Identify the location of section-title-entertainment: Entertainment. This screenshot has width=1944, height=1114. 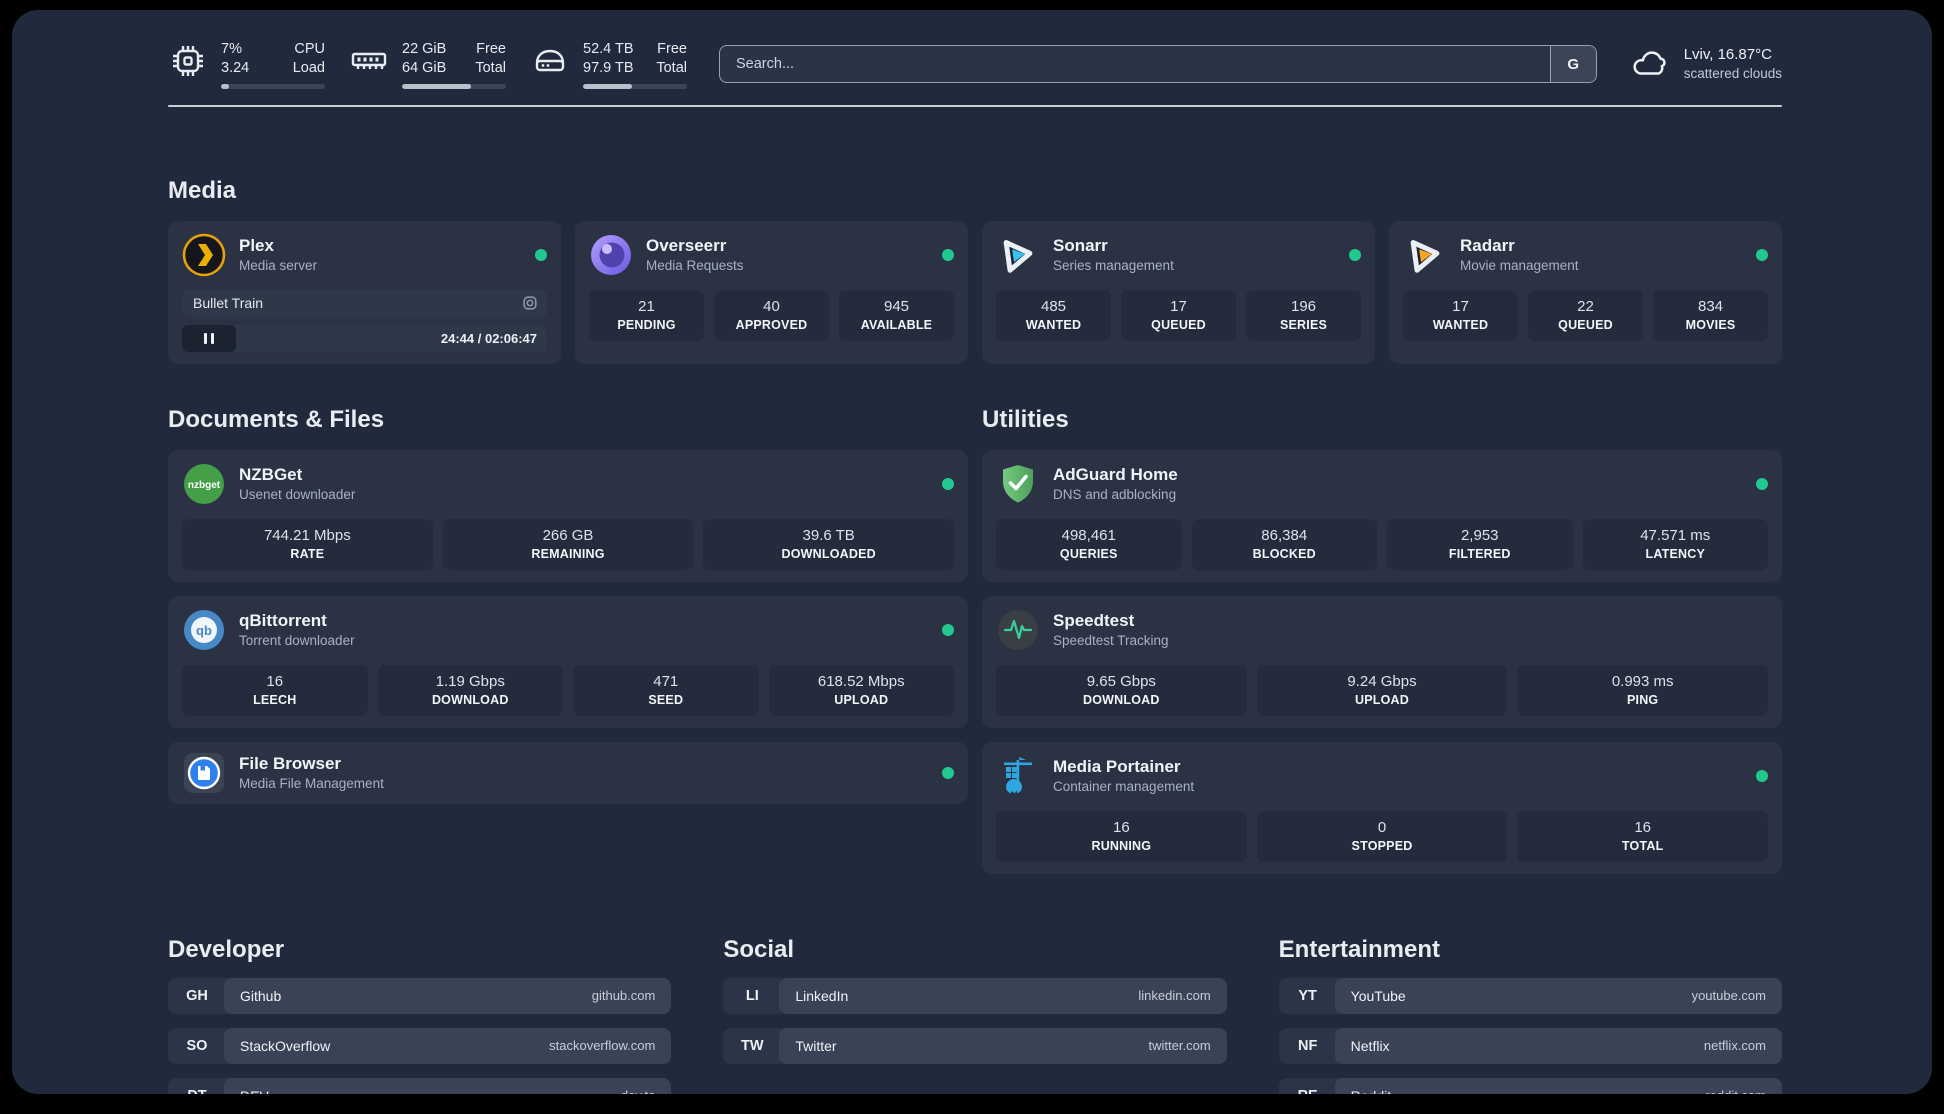
(1359, 949).